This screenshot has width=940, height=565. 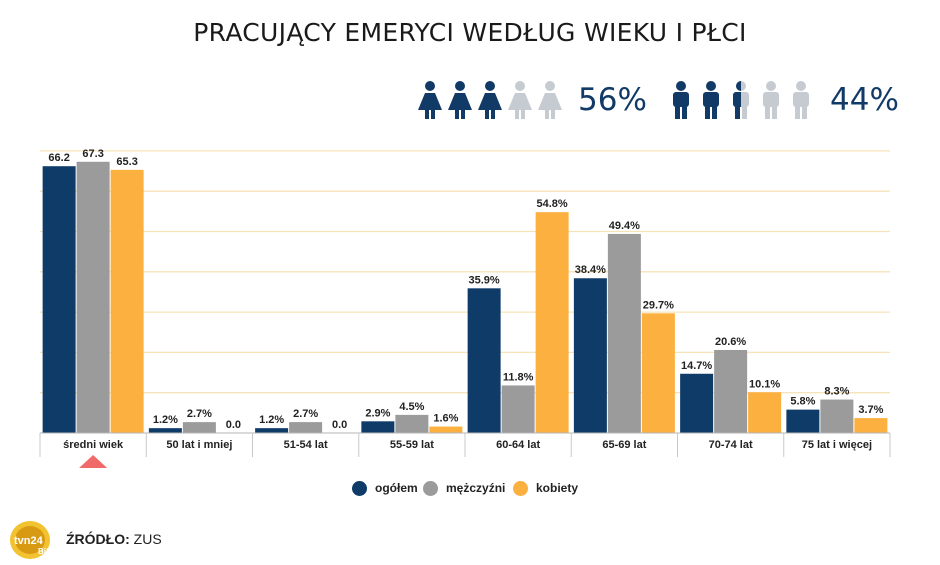 I want to click on legend-label-ogolem: ogółem, so click(x=396, y=488).